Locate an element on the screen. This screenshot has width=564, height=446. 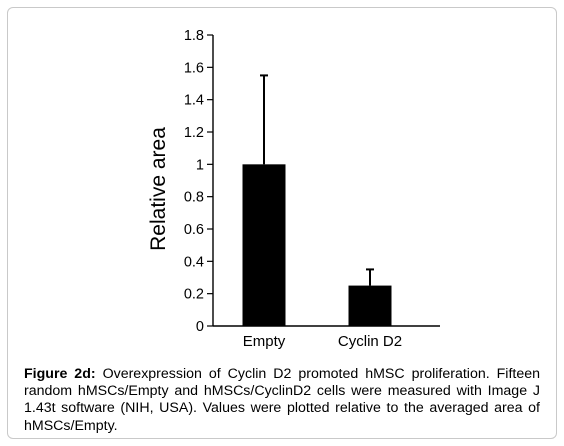
x-tick-label: Cyclin D2 is located at coordinates (370, 341).